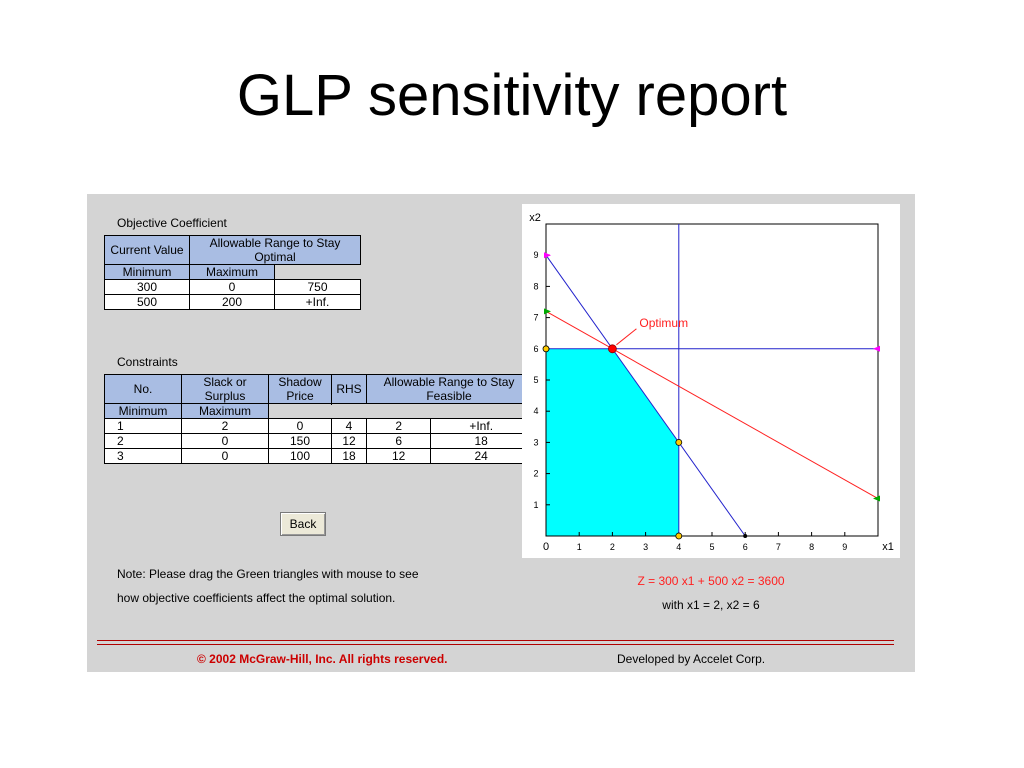 The width and height of the screenshot is (1024, 768). I want to click on header-slack-surplus: Slack or Surplus, so click(225, 389).